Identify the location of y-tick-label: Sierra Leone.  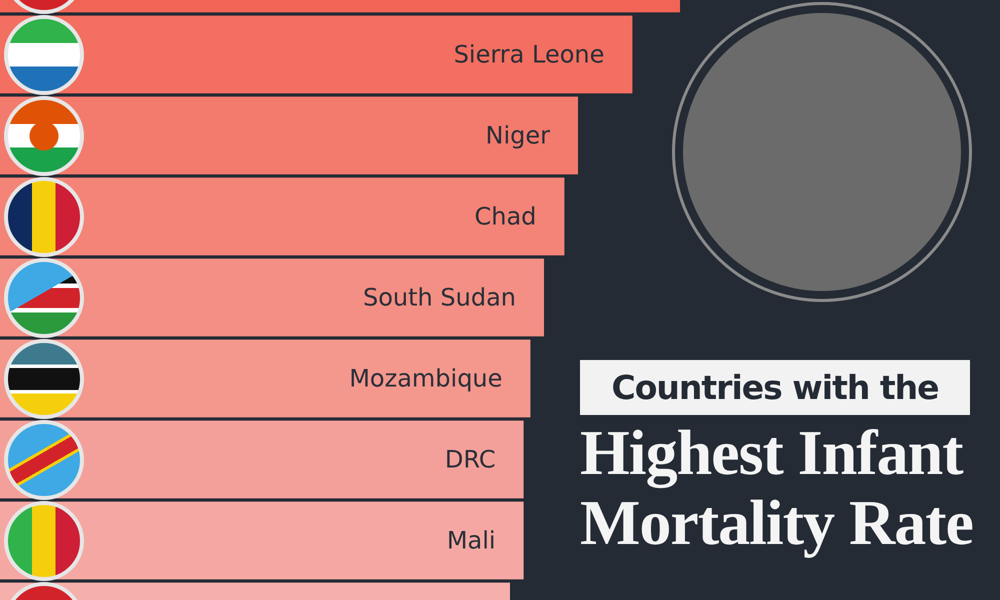
(529, 54).